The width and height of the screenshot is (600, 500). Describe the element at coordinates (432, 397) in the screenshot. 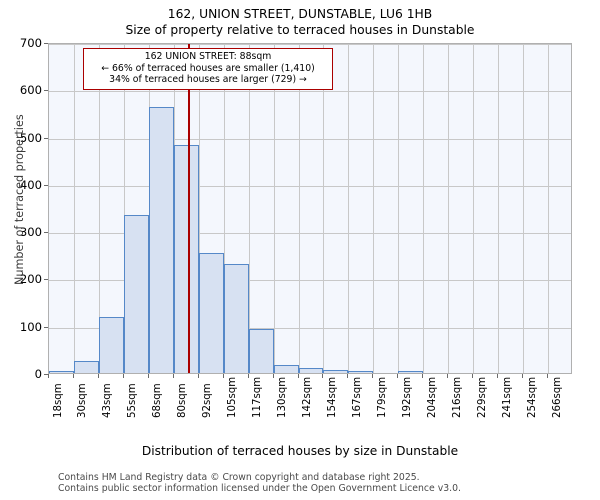

I see `x-axis-tick-label: 204sqm` at that location.